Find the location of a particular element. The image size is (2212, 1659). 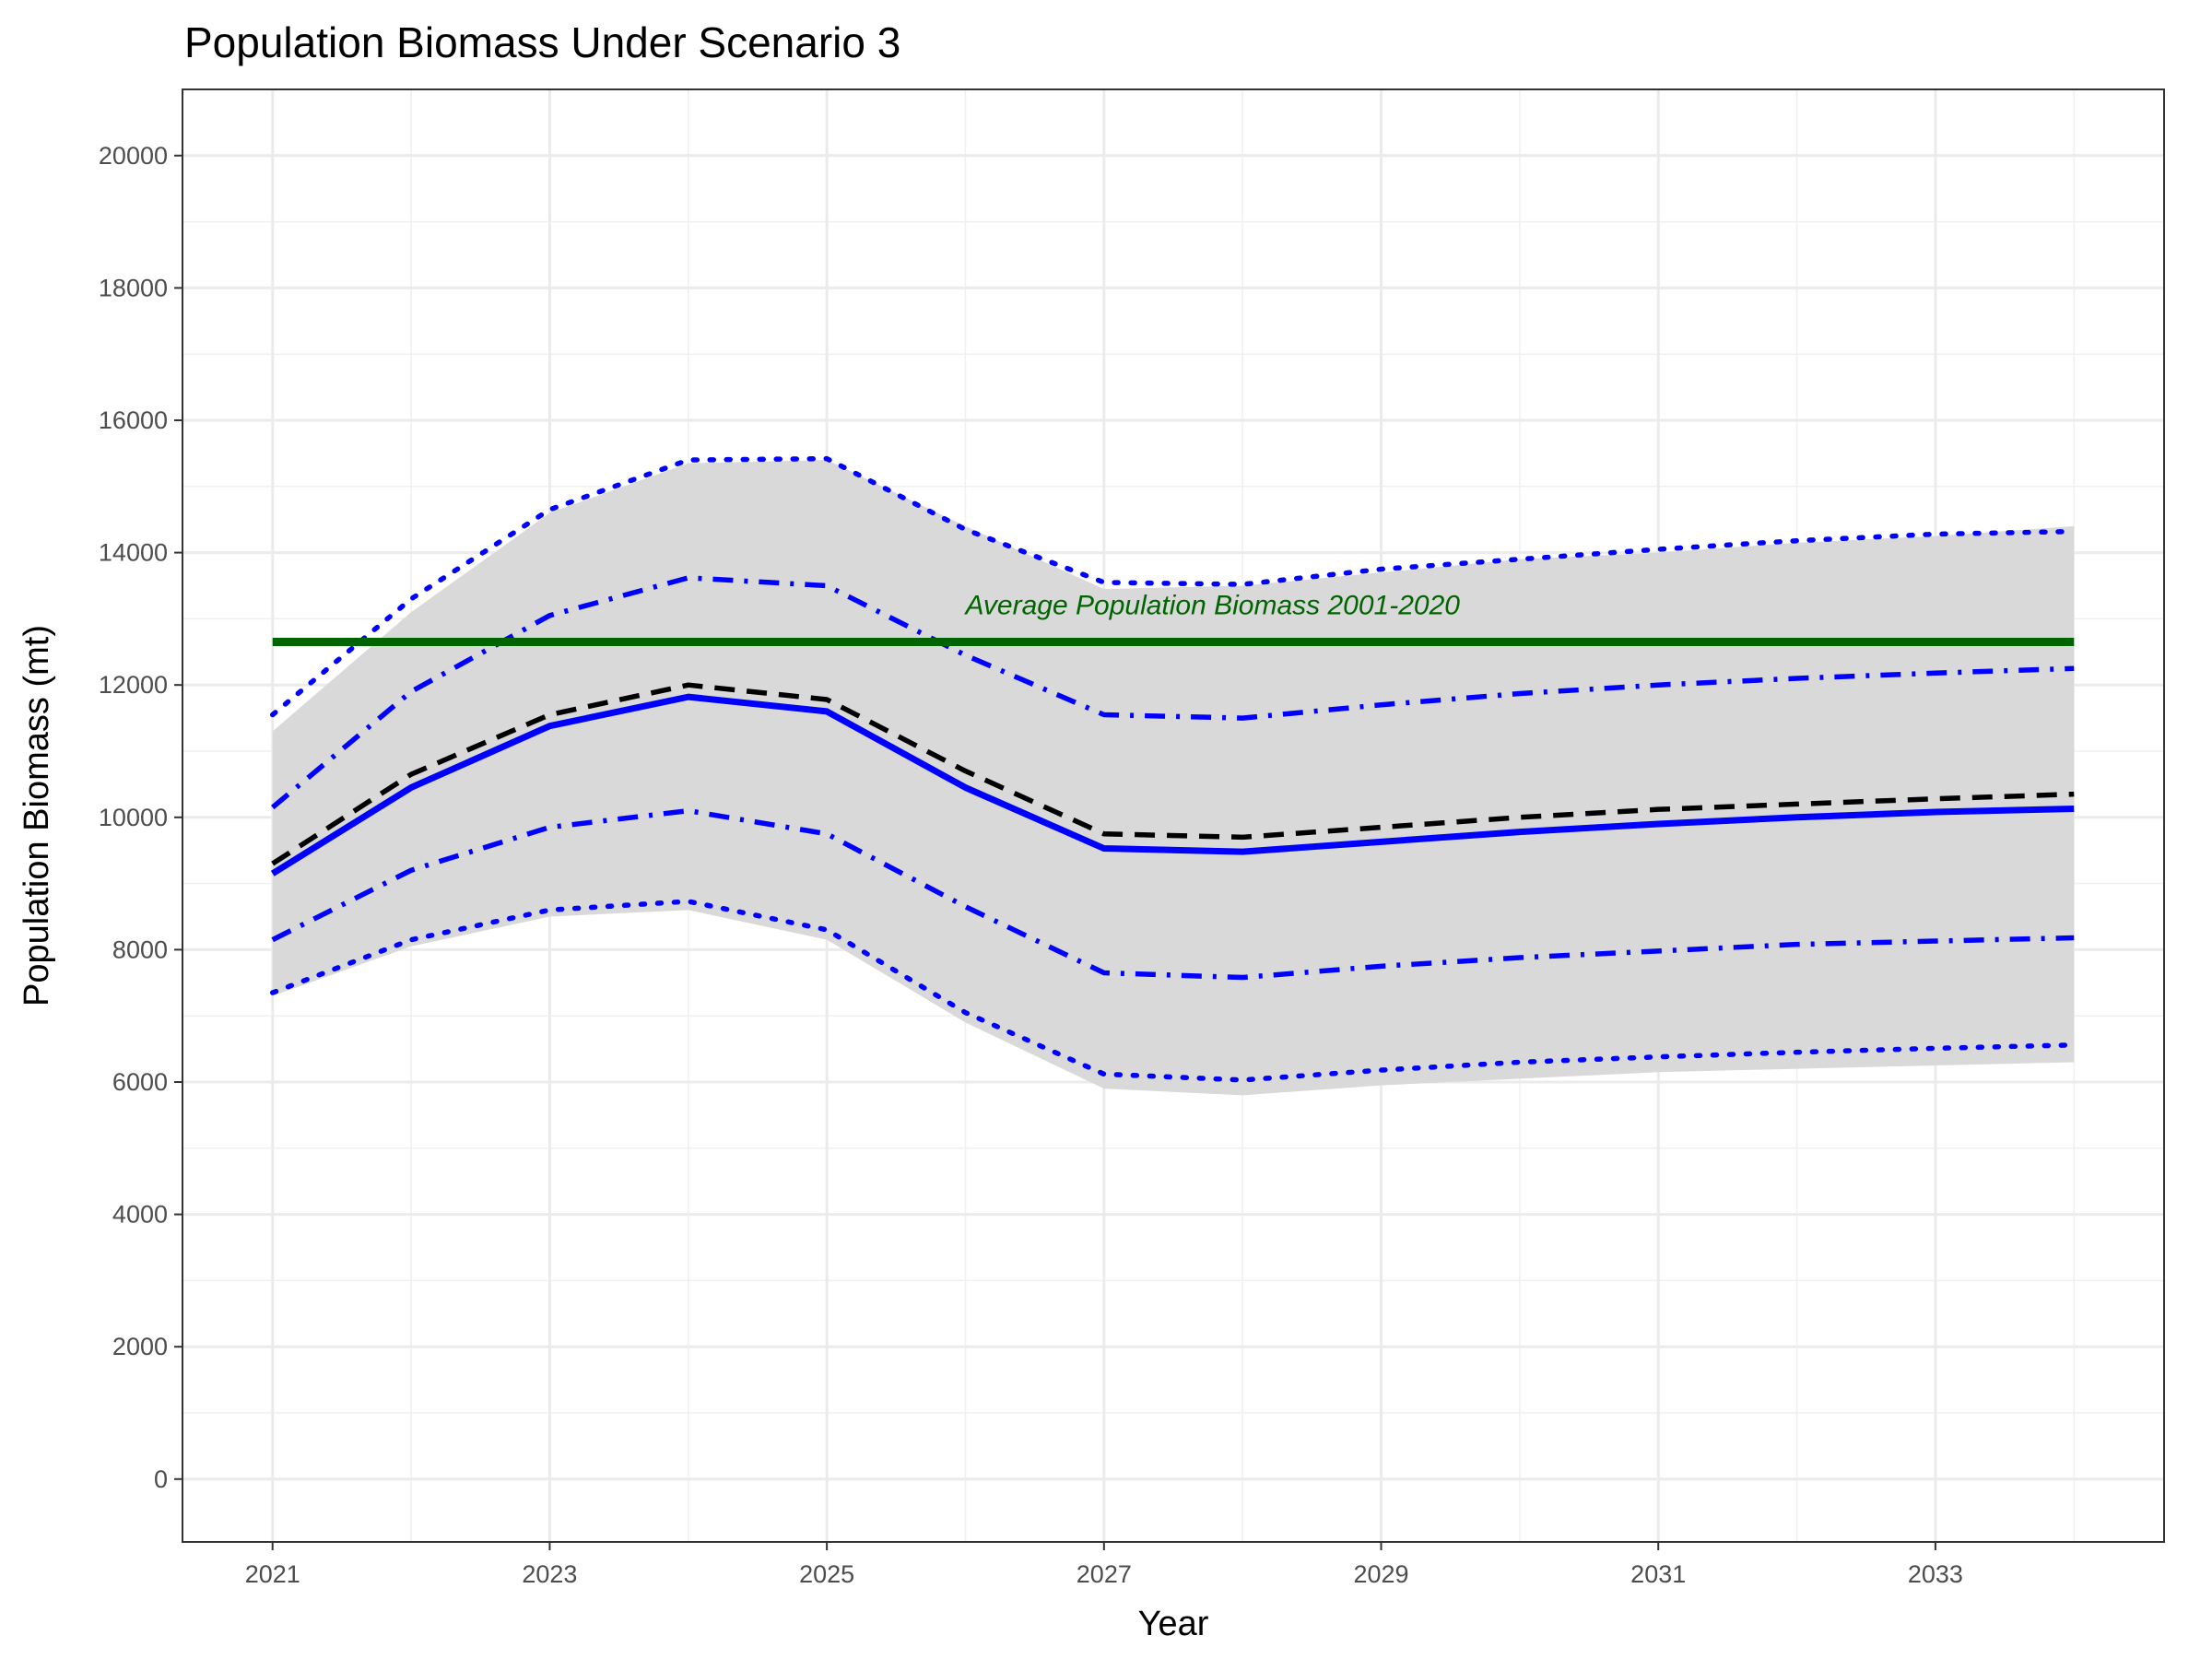

x-tick-label: 2031 is located at coordinates (1658, 1574).